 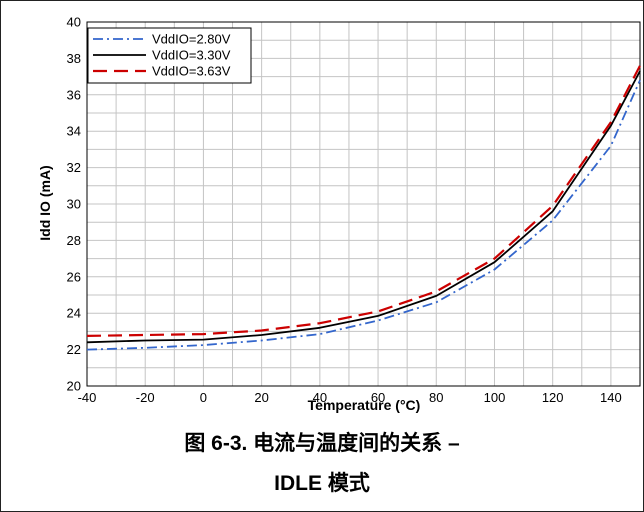 I want to click on x-tick-label: 140, so click(x=611, y=397).